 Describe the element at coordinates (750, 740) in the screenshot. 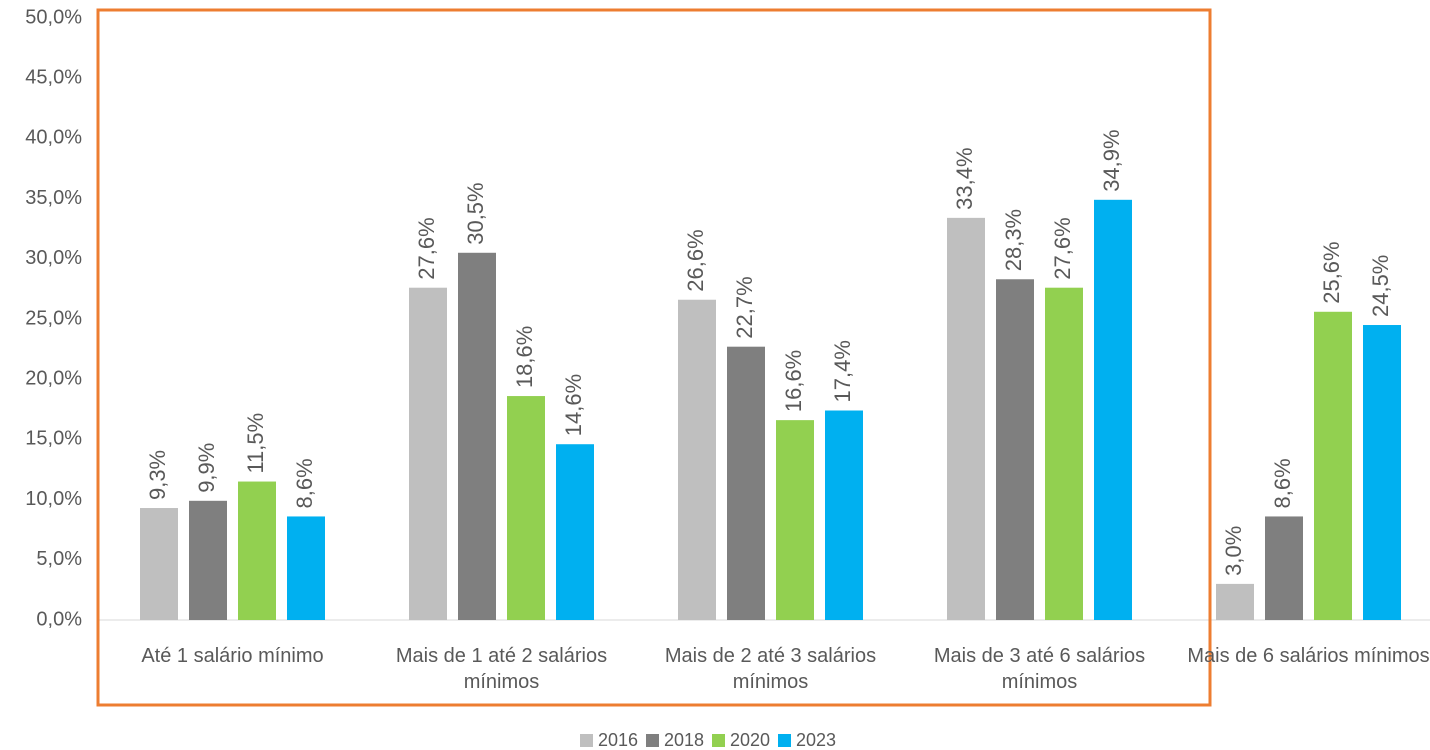

I see `legend-label: 2020` at that location.